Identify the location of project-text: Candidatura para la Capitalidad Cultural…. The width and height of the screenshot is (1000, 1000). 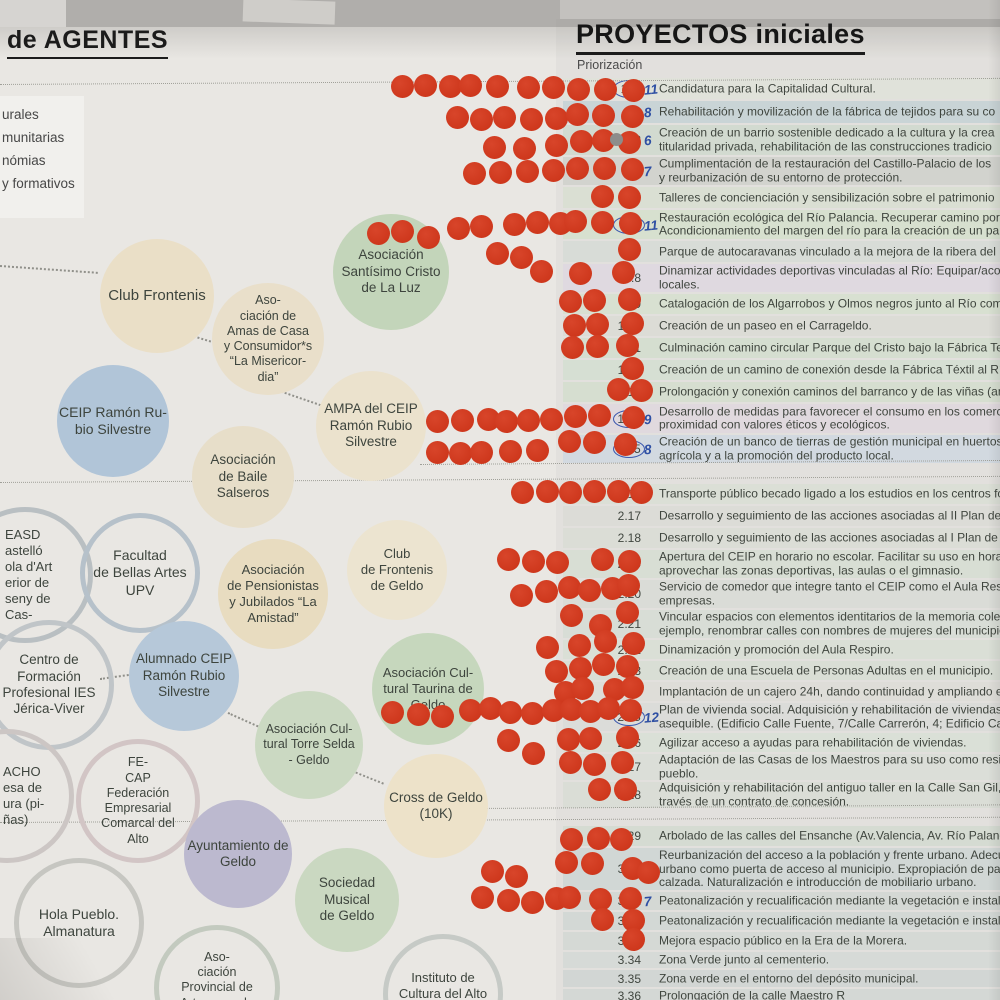
(767, 88).